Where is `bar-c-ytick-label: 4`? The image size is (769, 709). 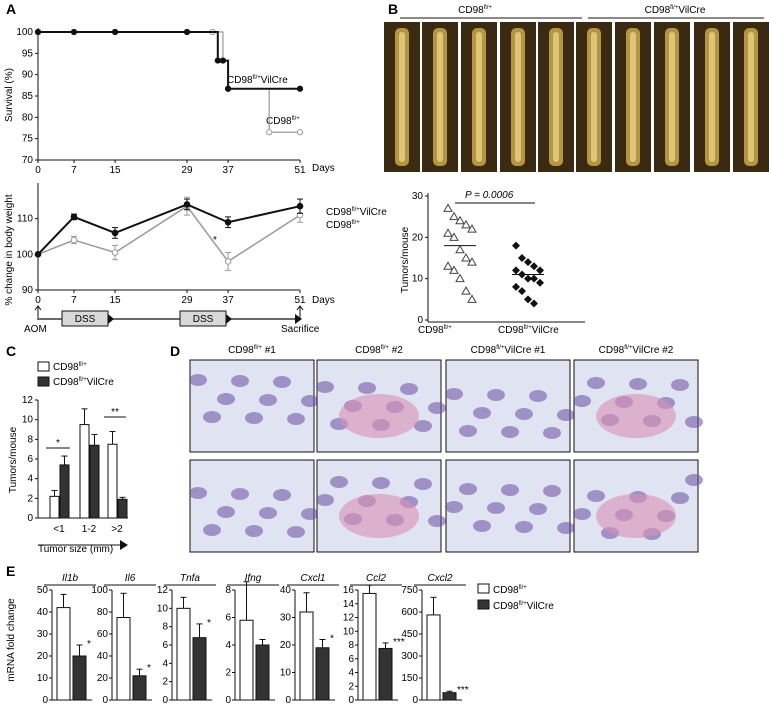 bar-c-ytick-label: 4 is located at coordinates (30, 479).